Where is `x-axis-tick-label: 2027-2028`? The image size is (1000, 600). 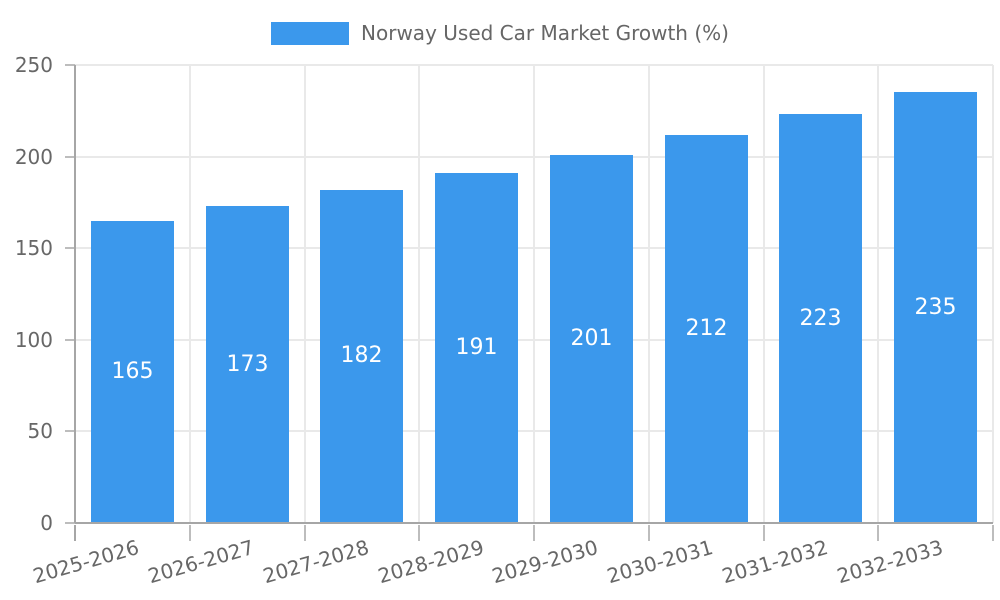 x-axis-tick-label: 2027-2028 is located at coordinates (316, 562).